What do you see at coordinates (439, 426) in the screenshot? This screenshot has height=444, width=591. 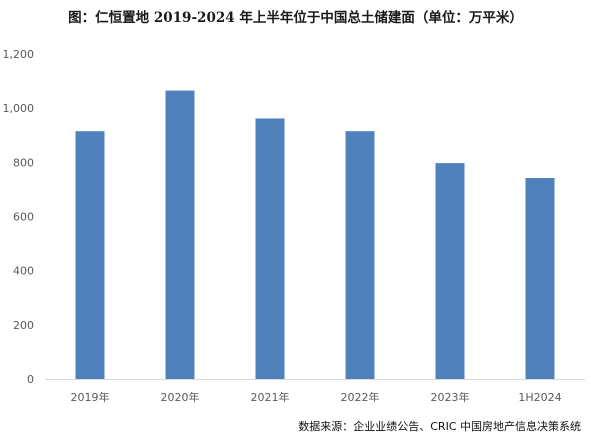 I see `data-source-note: 数据来源：企业业绩公告、CRIC 中国房地产信息决策系统` at bounding box center [439, 426].